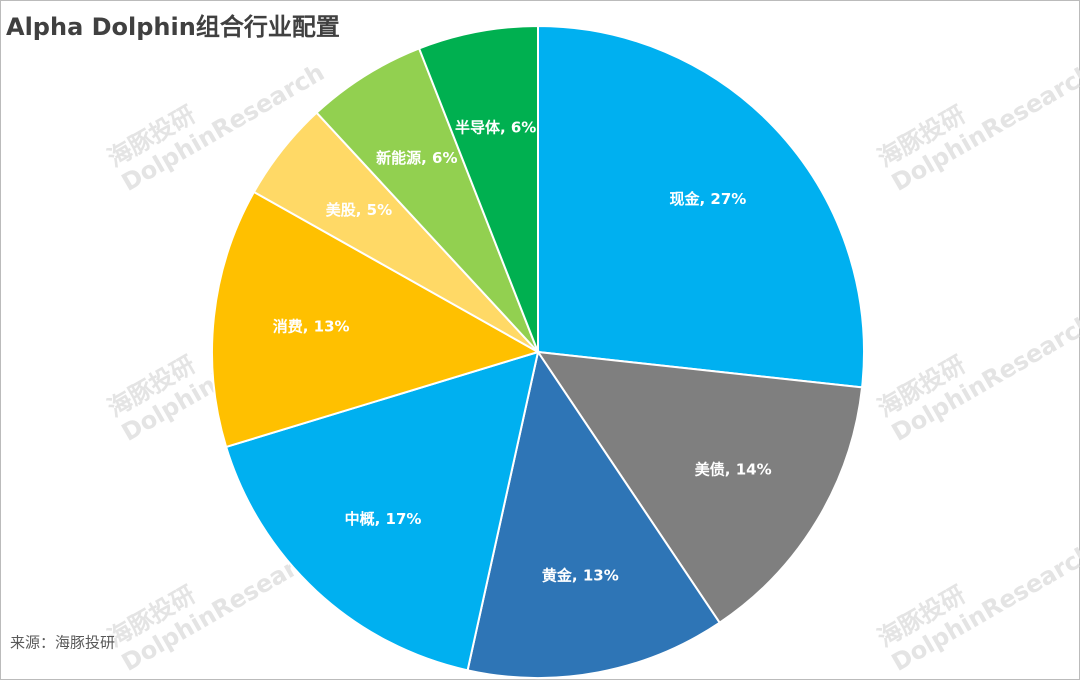  What do you see at coordinates (733, 470) in the screenshot?
I see `data-label: 美债, 14%` at bounding box center [733, 470].